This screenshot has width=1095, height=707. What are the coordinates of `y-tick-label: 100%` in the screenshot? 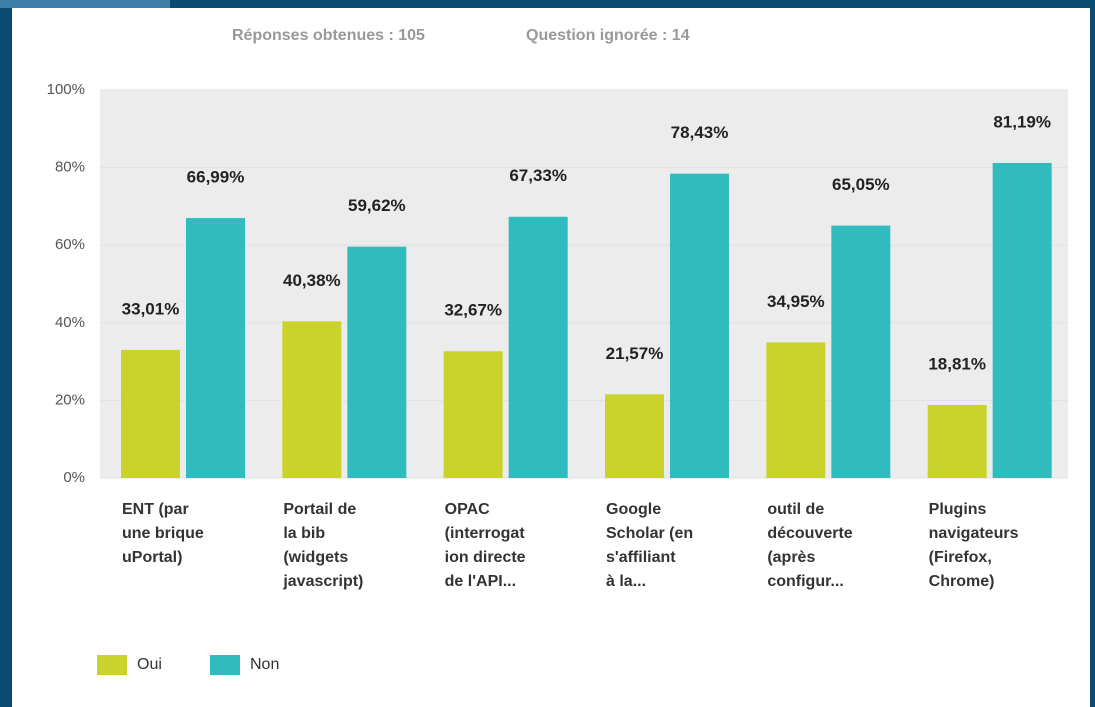 It's located at (66, 89).